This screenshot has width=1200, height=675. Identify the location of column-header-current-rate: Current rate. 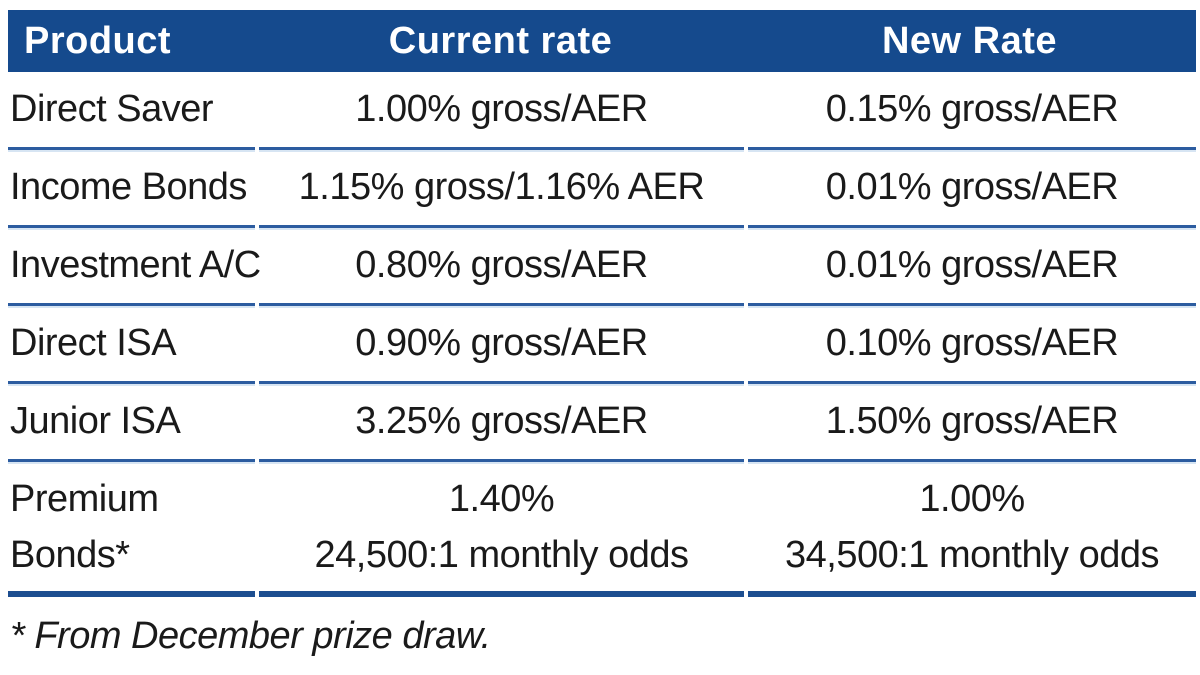
(500, 40).